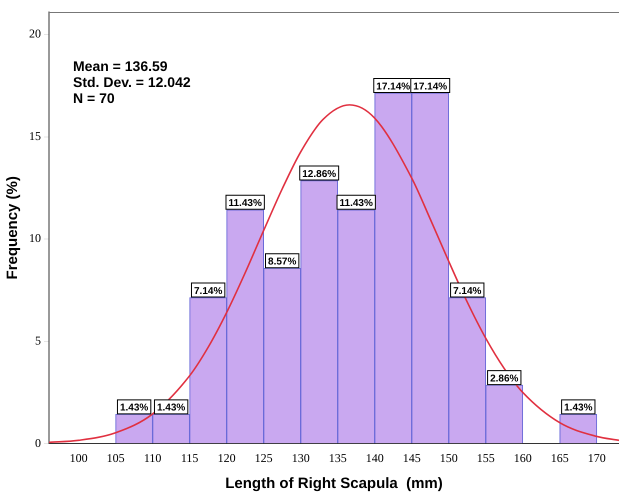  What do you see at coordinates (559, 457) in the screenshot?
I see `x-tick-label: 165` at bounding box center [559, 457].